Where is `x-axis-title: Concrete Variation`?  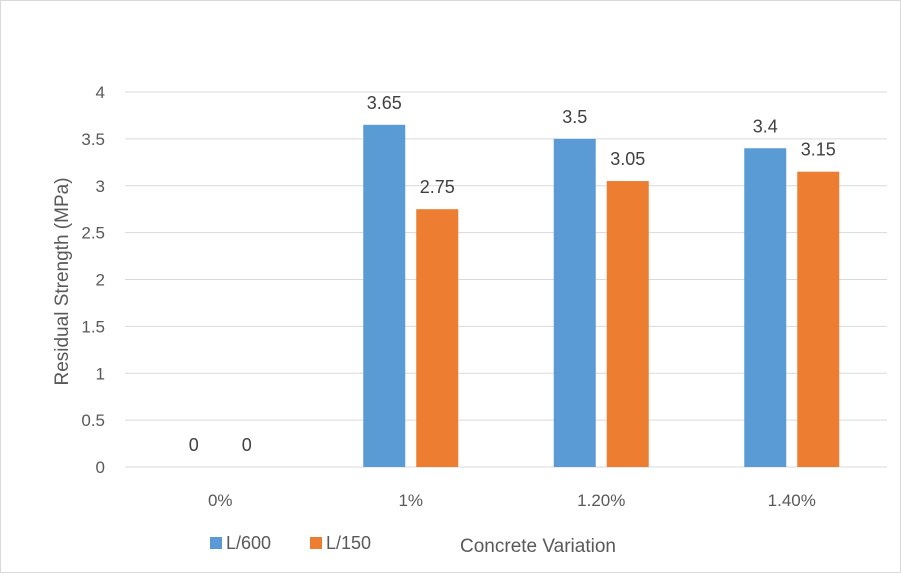
x-axis-title: Concrete Variation is located at coordinates (538, 546).